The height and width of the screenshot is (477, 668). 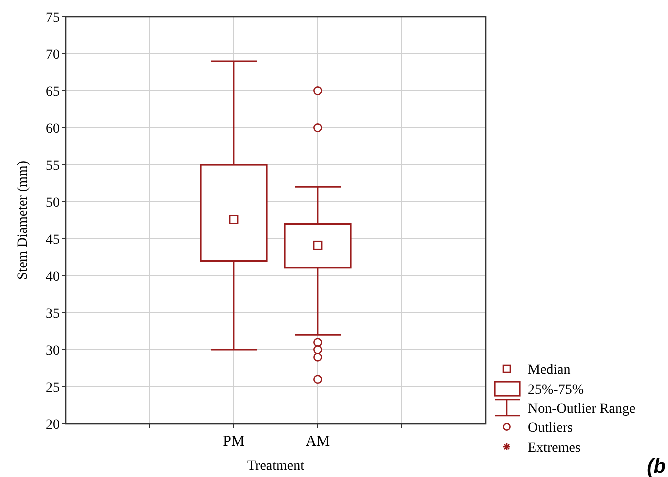 What do you see at coordinates (53, 92) in the screenshot?
I see `y-tick-label: 65` at bounding box center [53, 92].